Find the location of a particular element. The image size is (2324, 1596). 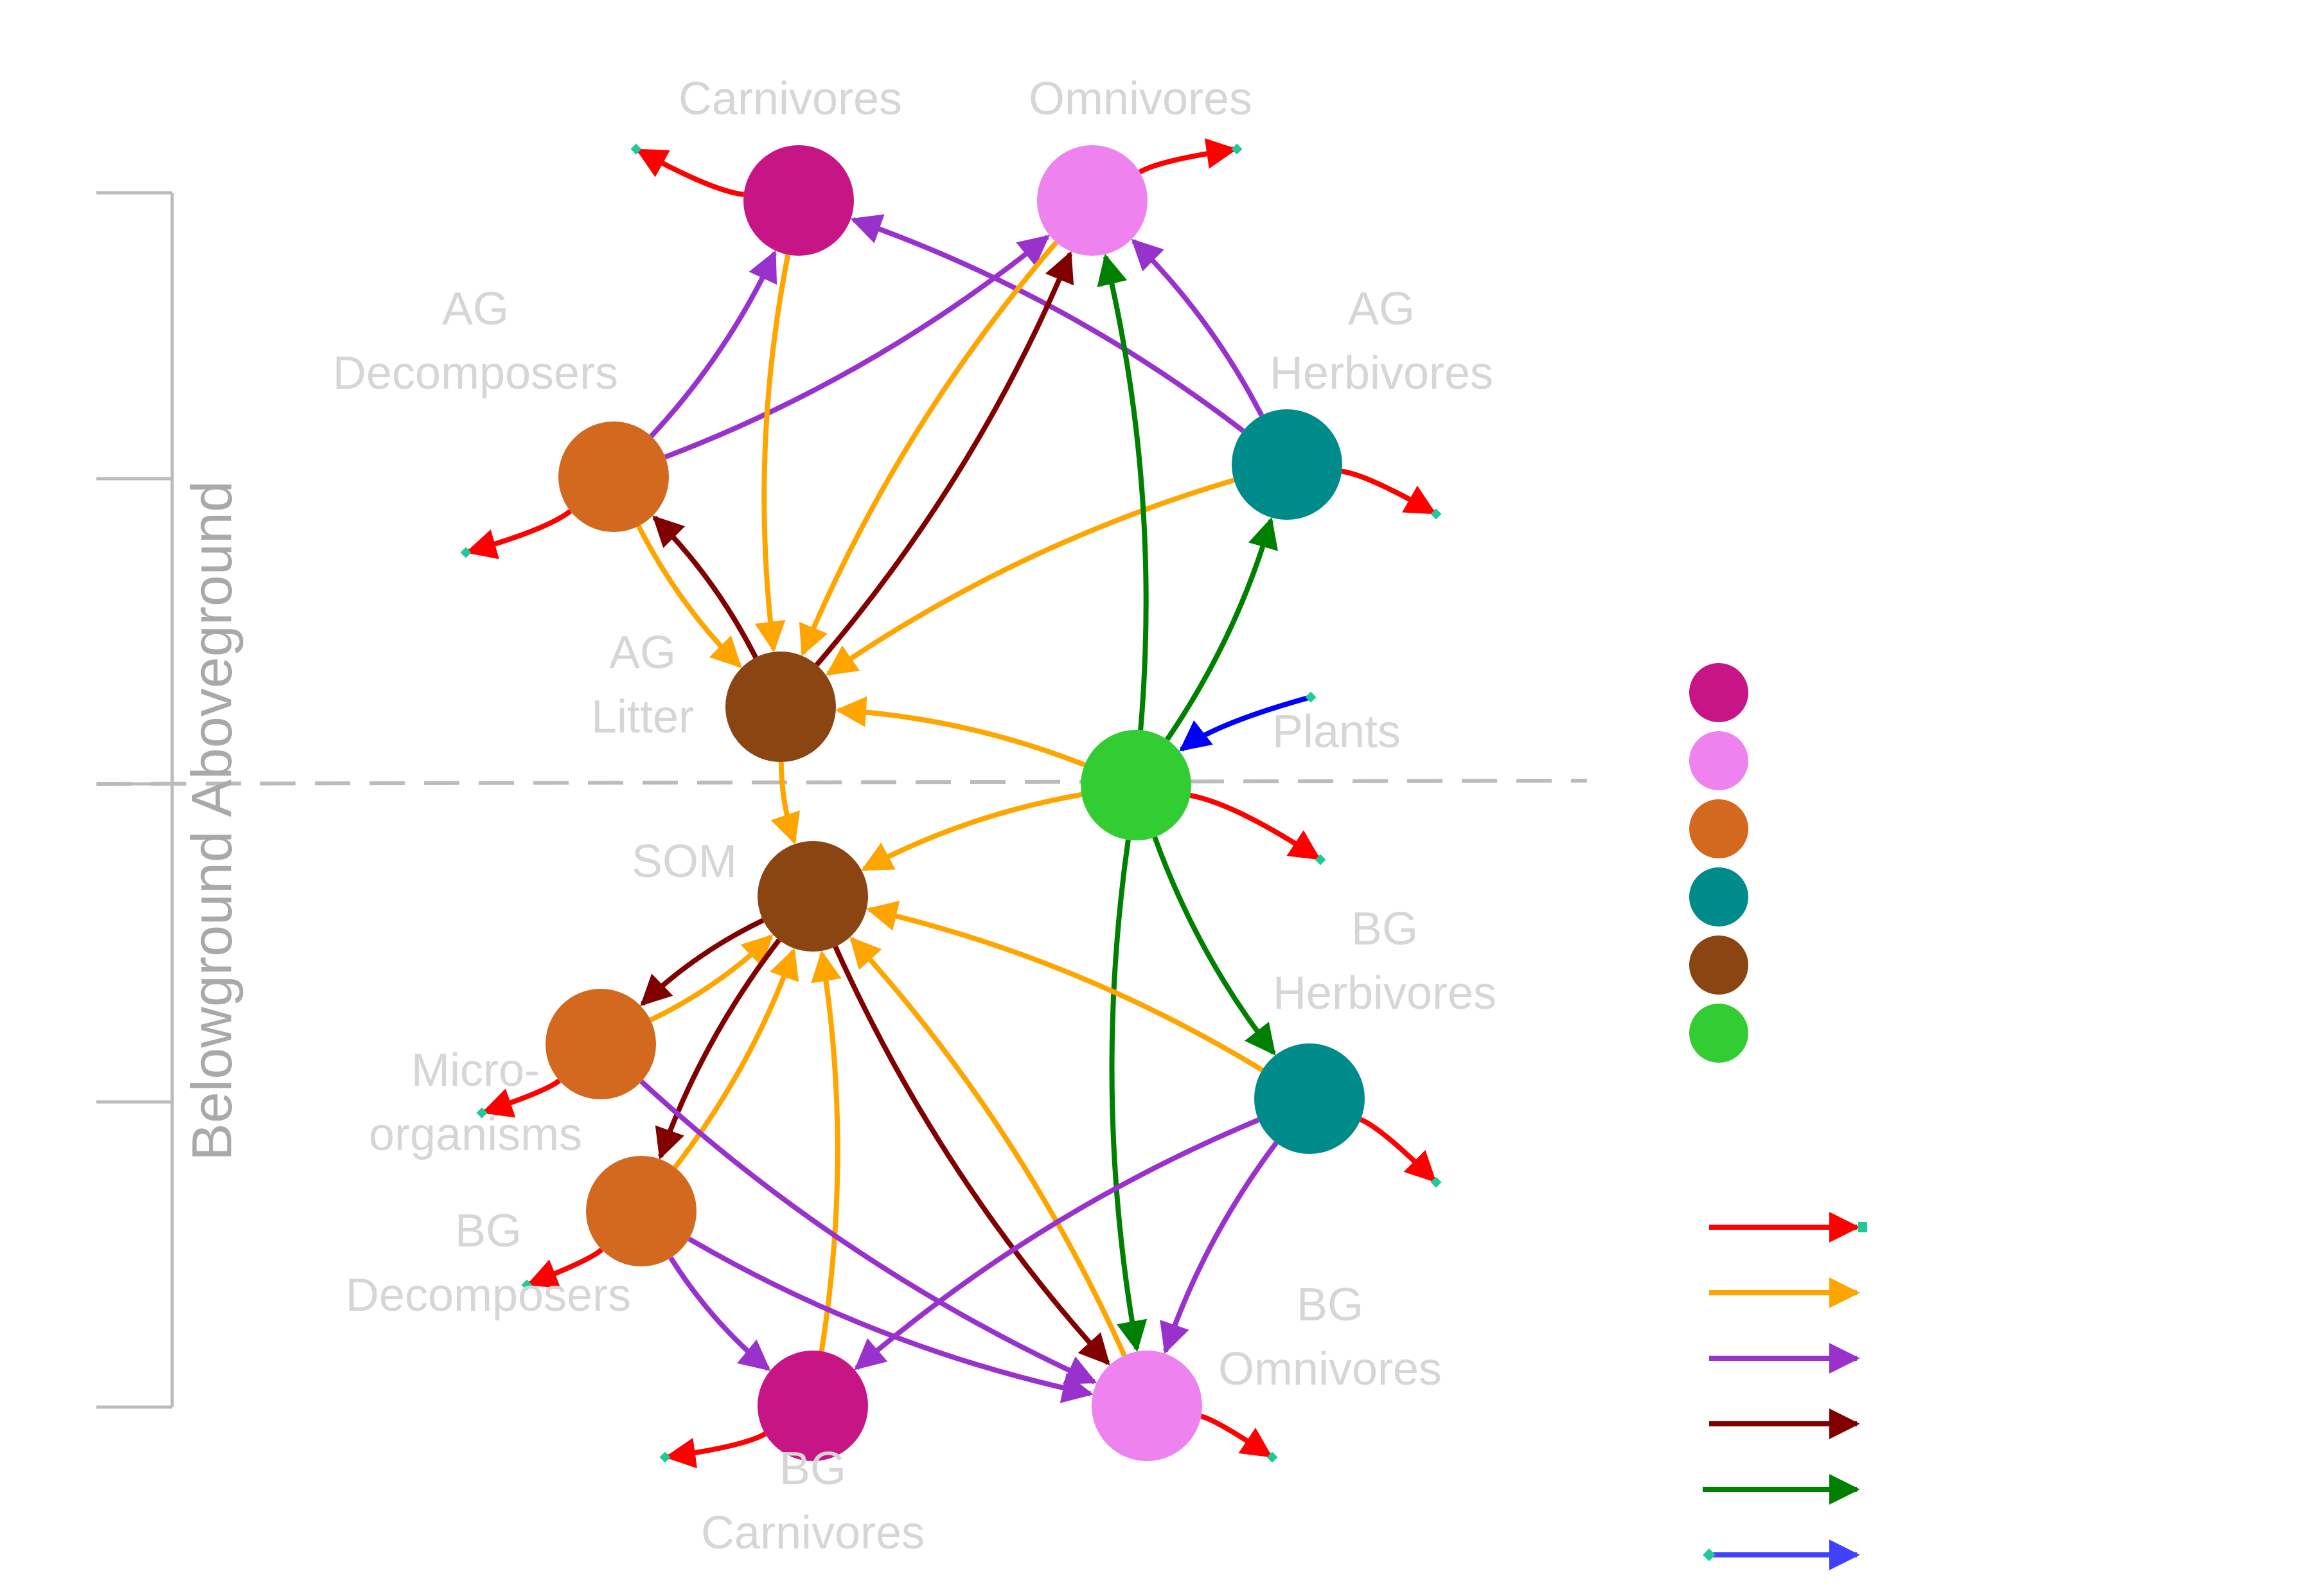

node-label-bg_herb: BG Herbivores is located at coordinates (1385, 961).